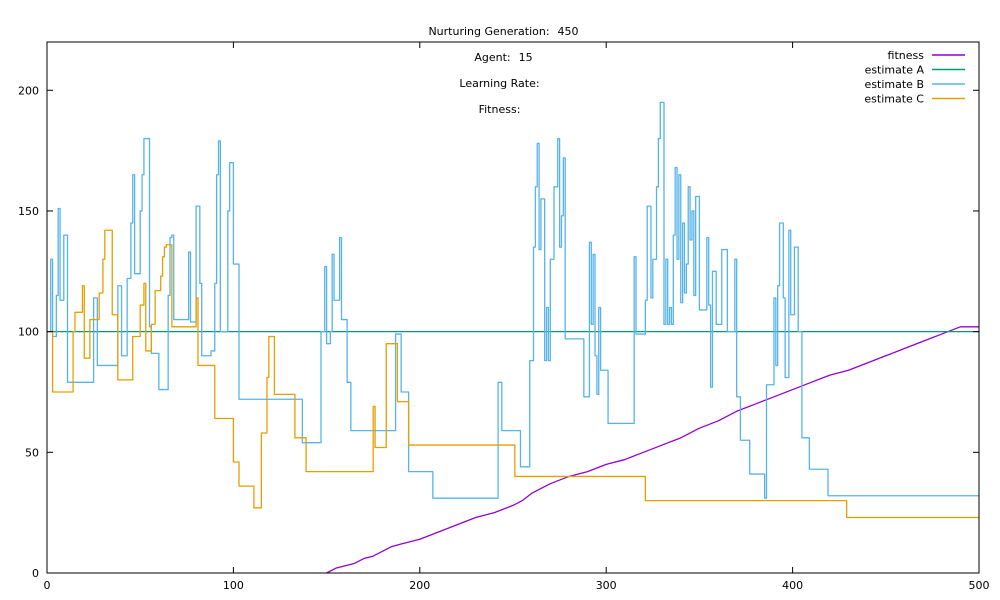 The image size is (1000, 600). I want to click on y-tick-label: 50, so click(32, 452).